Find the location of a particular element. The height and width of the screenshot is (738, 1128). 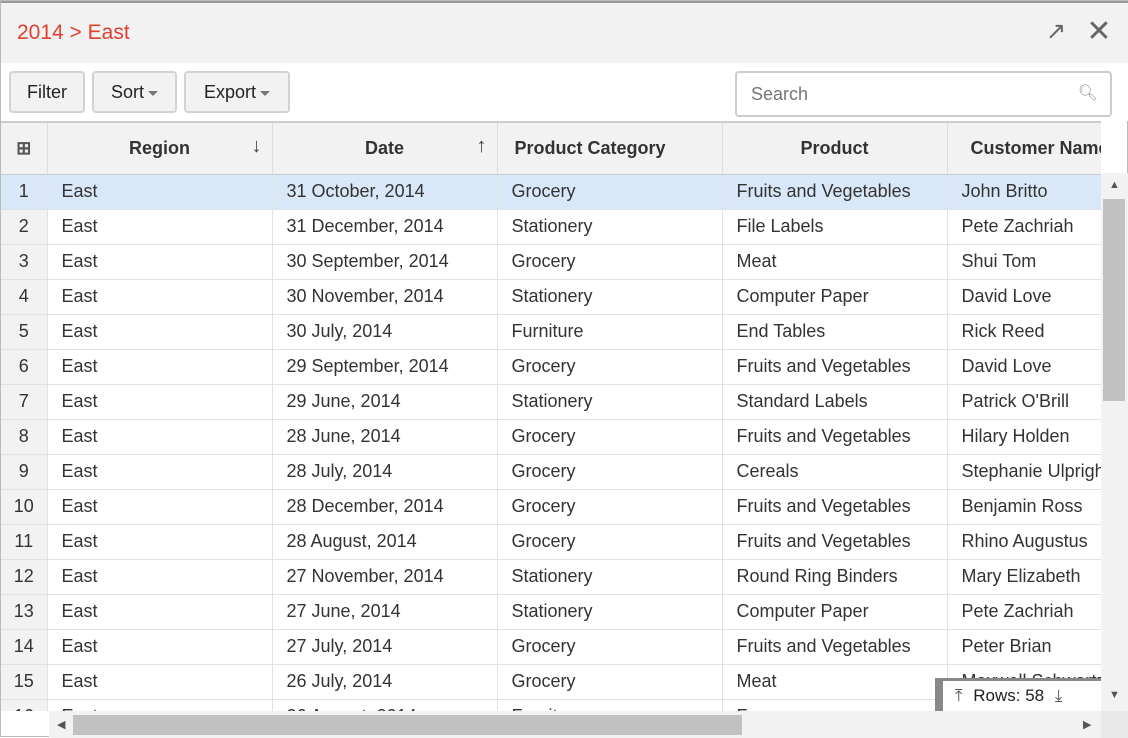

table-cell: David Love is located at coordinates (1024, 367).